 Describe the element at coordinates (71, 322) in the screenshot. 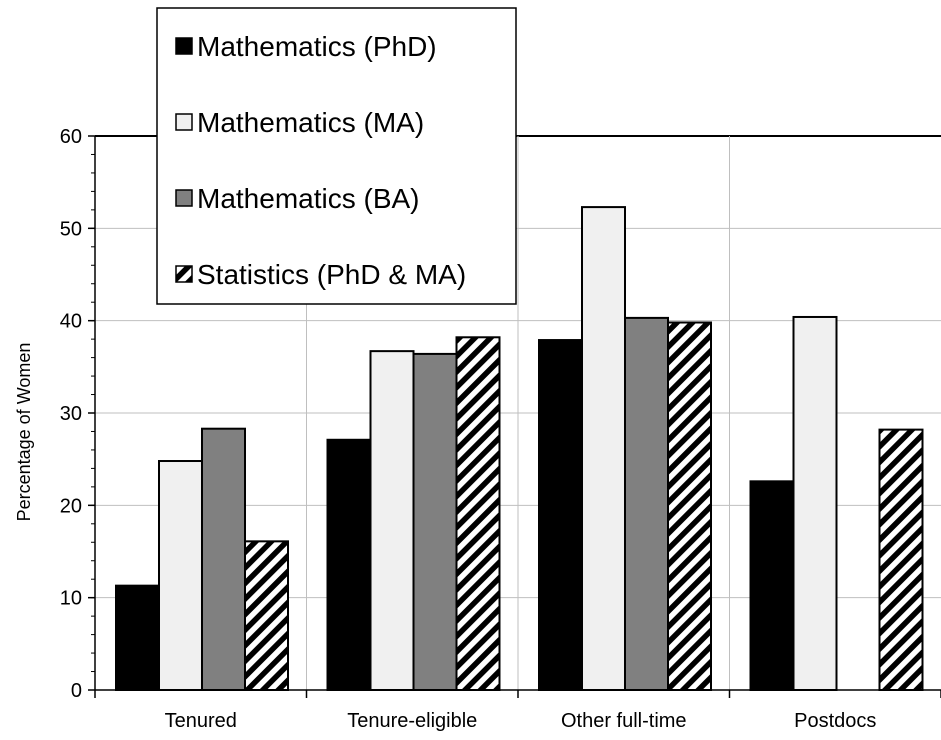

I see `y-tick-label: 40` at that location.